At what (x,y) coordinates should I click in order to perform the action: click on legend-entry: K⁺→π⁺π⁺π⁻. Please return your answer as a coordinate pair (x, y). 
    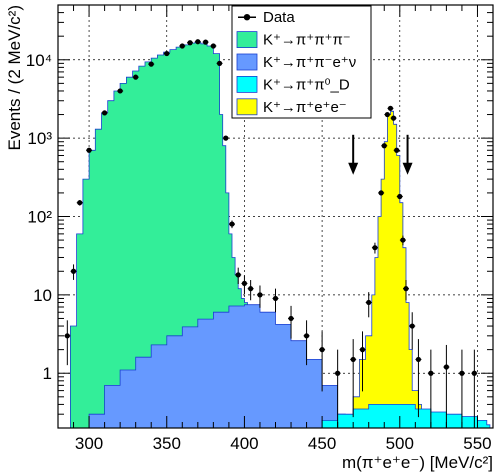
    Looking at the image, I should click on (293, 40).